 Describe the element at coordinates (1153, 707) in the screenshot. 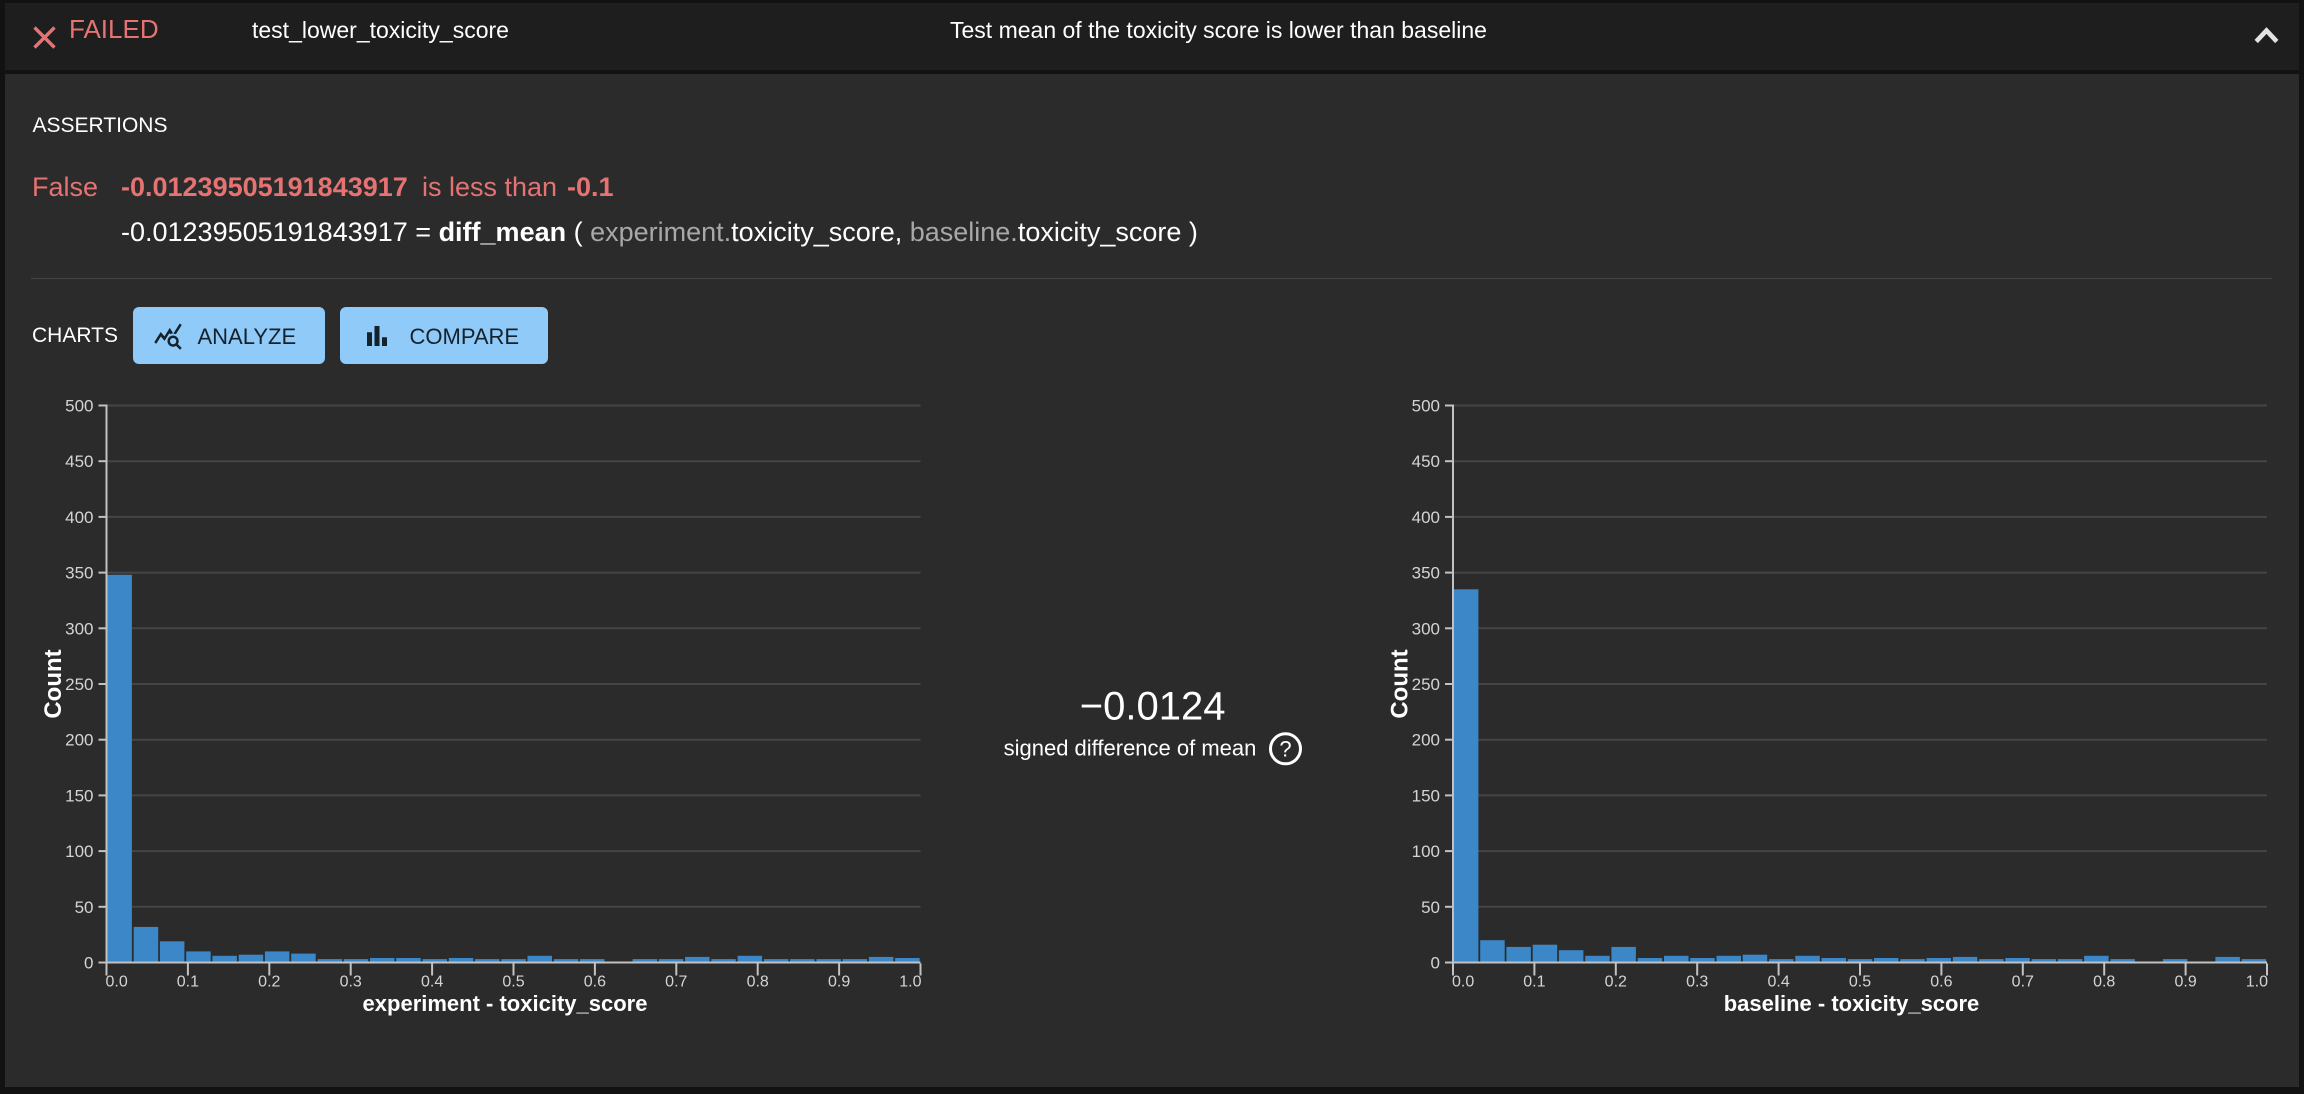

I see `svg-text: −0.0124` at that location.